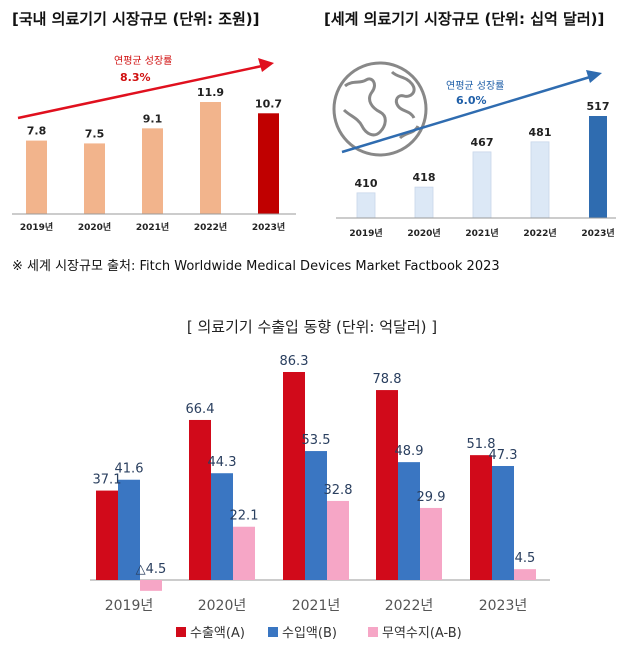 The width and height of the screenshot is (625, 653). What do you see at coordinates (37, 131) in the screenshot?
I see `domestic-value-label: 7.8` at bounding box center [37, 131].